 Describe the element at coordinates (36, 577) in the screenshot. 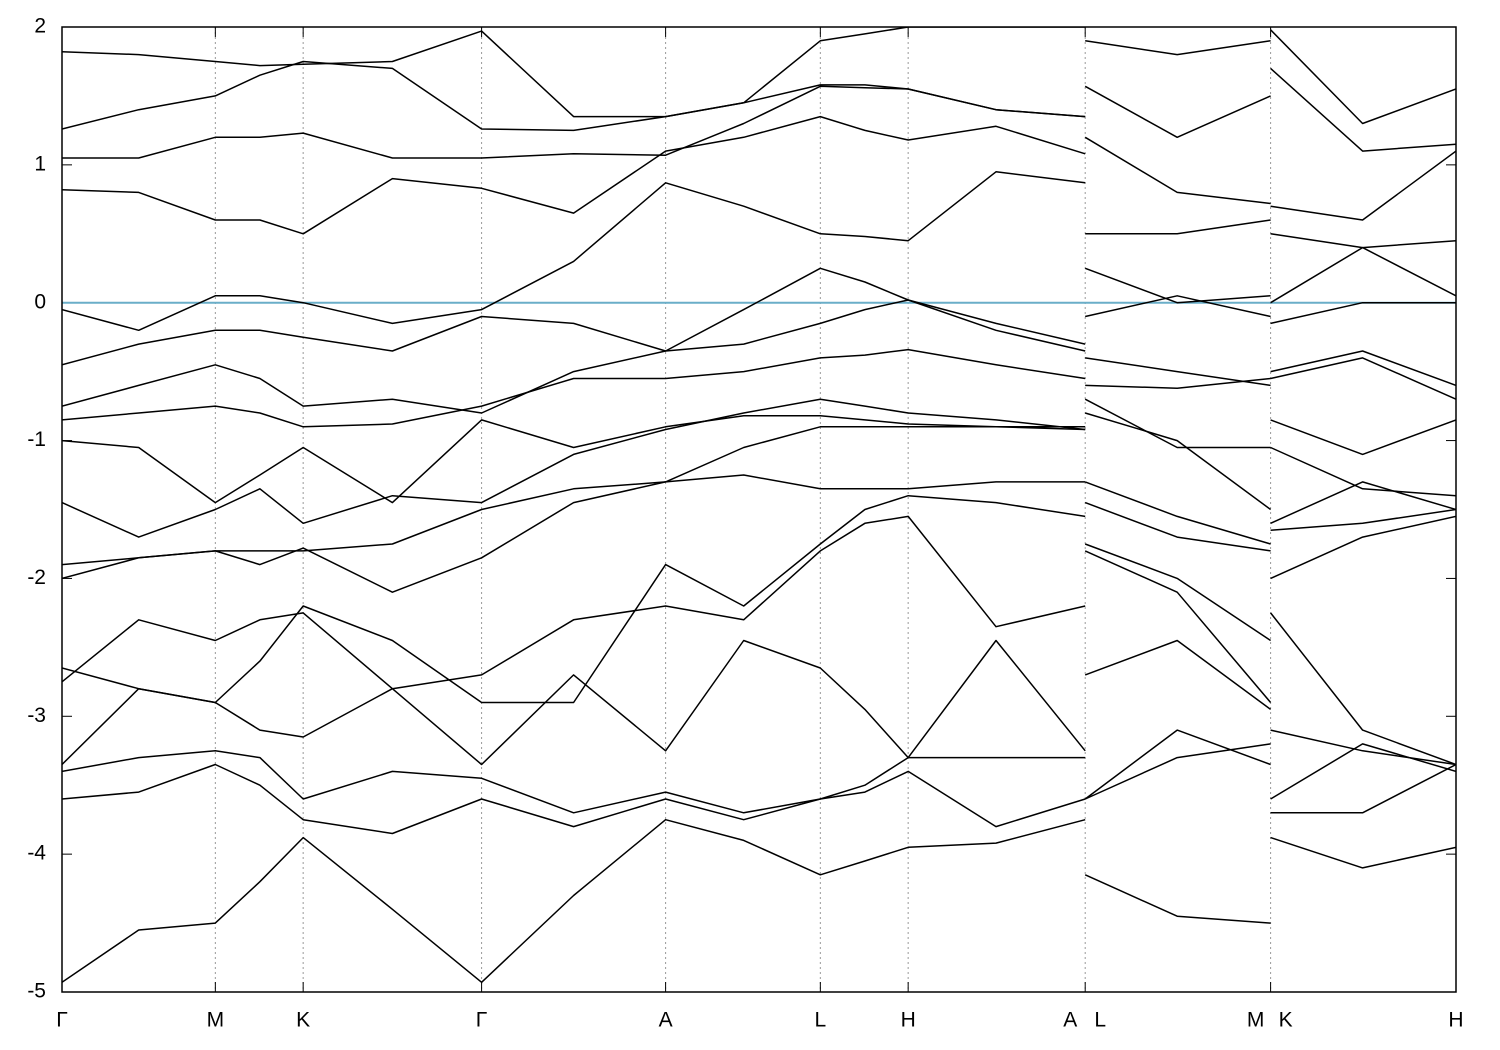

I see `y-tick-label: -2` at that location.